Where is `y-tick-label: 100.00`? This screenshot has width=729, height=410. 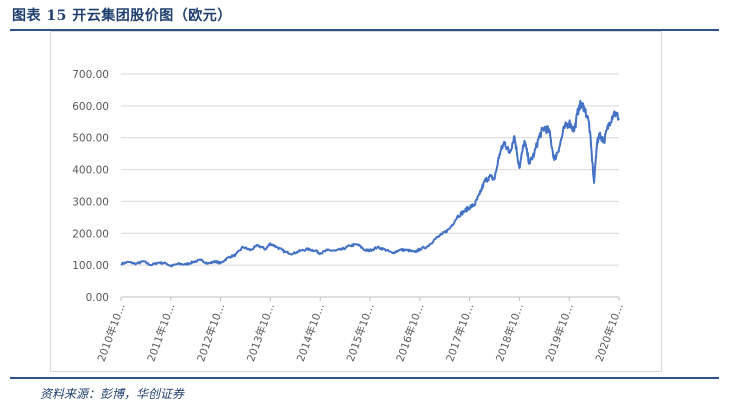
y-tick-label: 100.00 is located at coordinates (90, 266).